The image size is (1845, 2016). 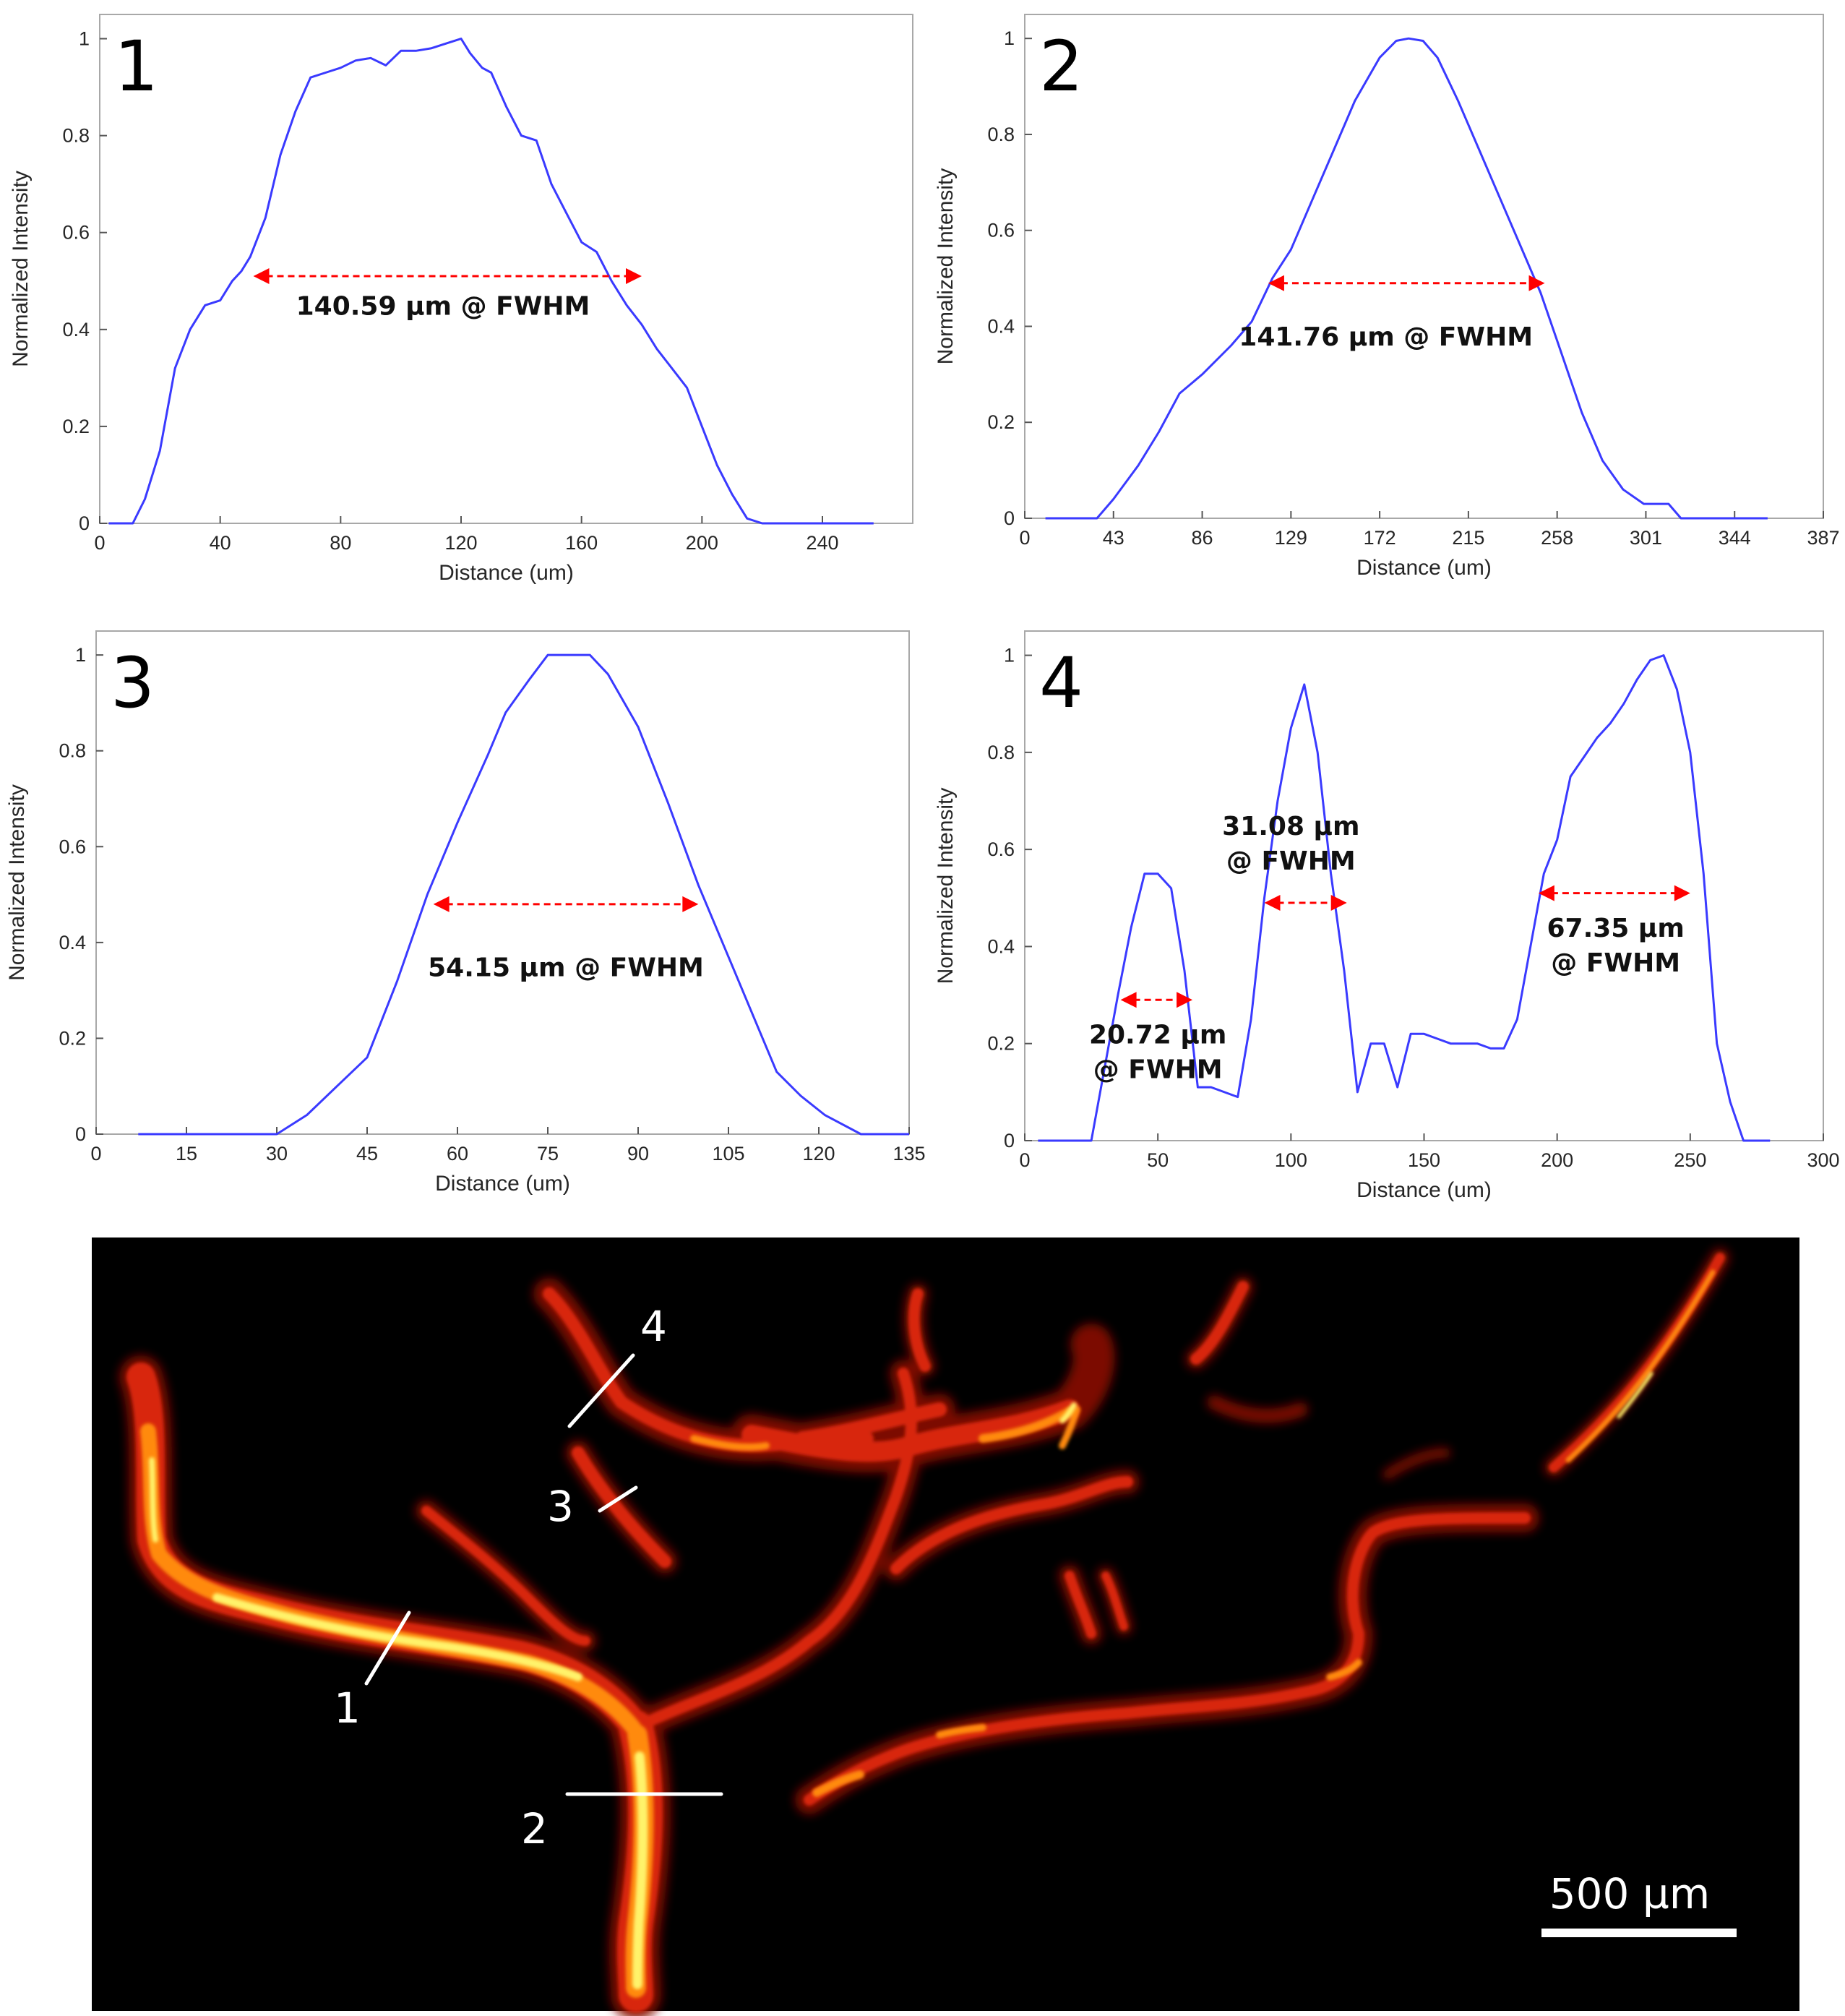 I want to click on x-tick-label: 240, so click(x=822, y=543).